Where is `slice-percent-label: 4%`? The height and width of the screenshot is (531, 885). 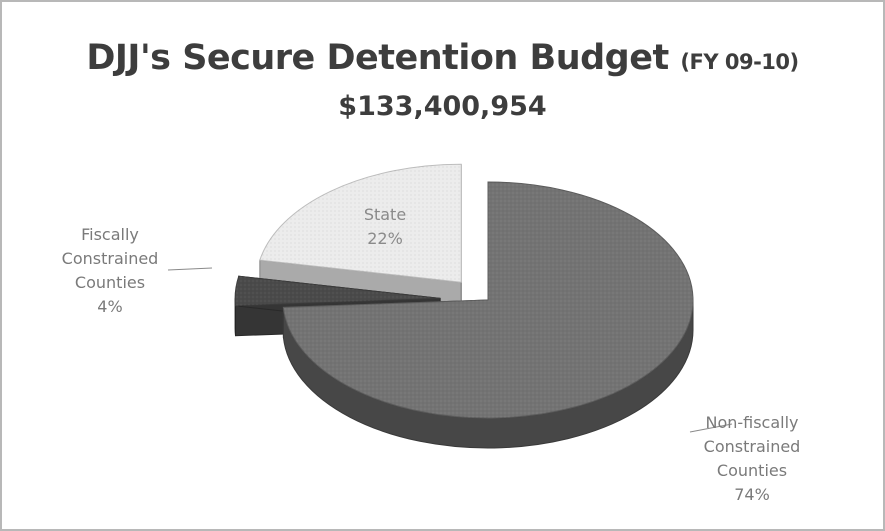
slice-percent-label: 4% is located at coordinates (109, 306).